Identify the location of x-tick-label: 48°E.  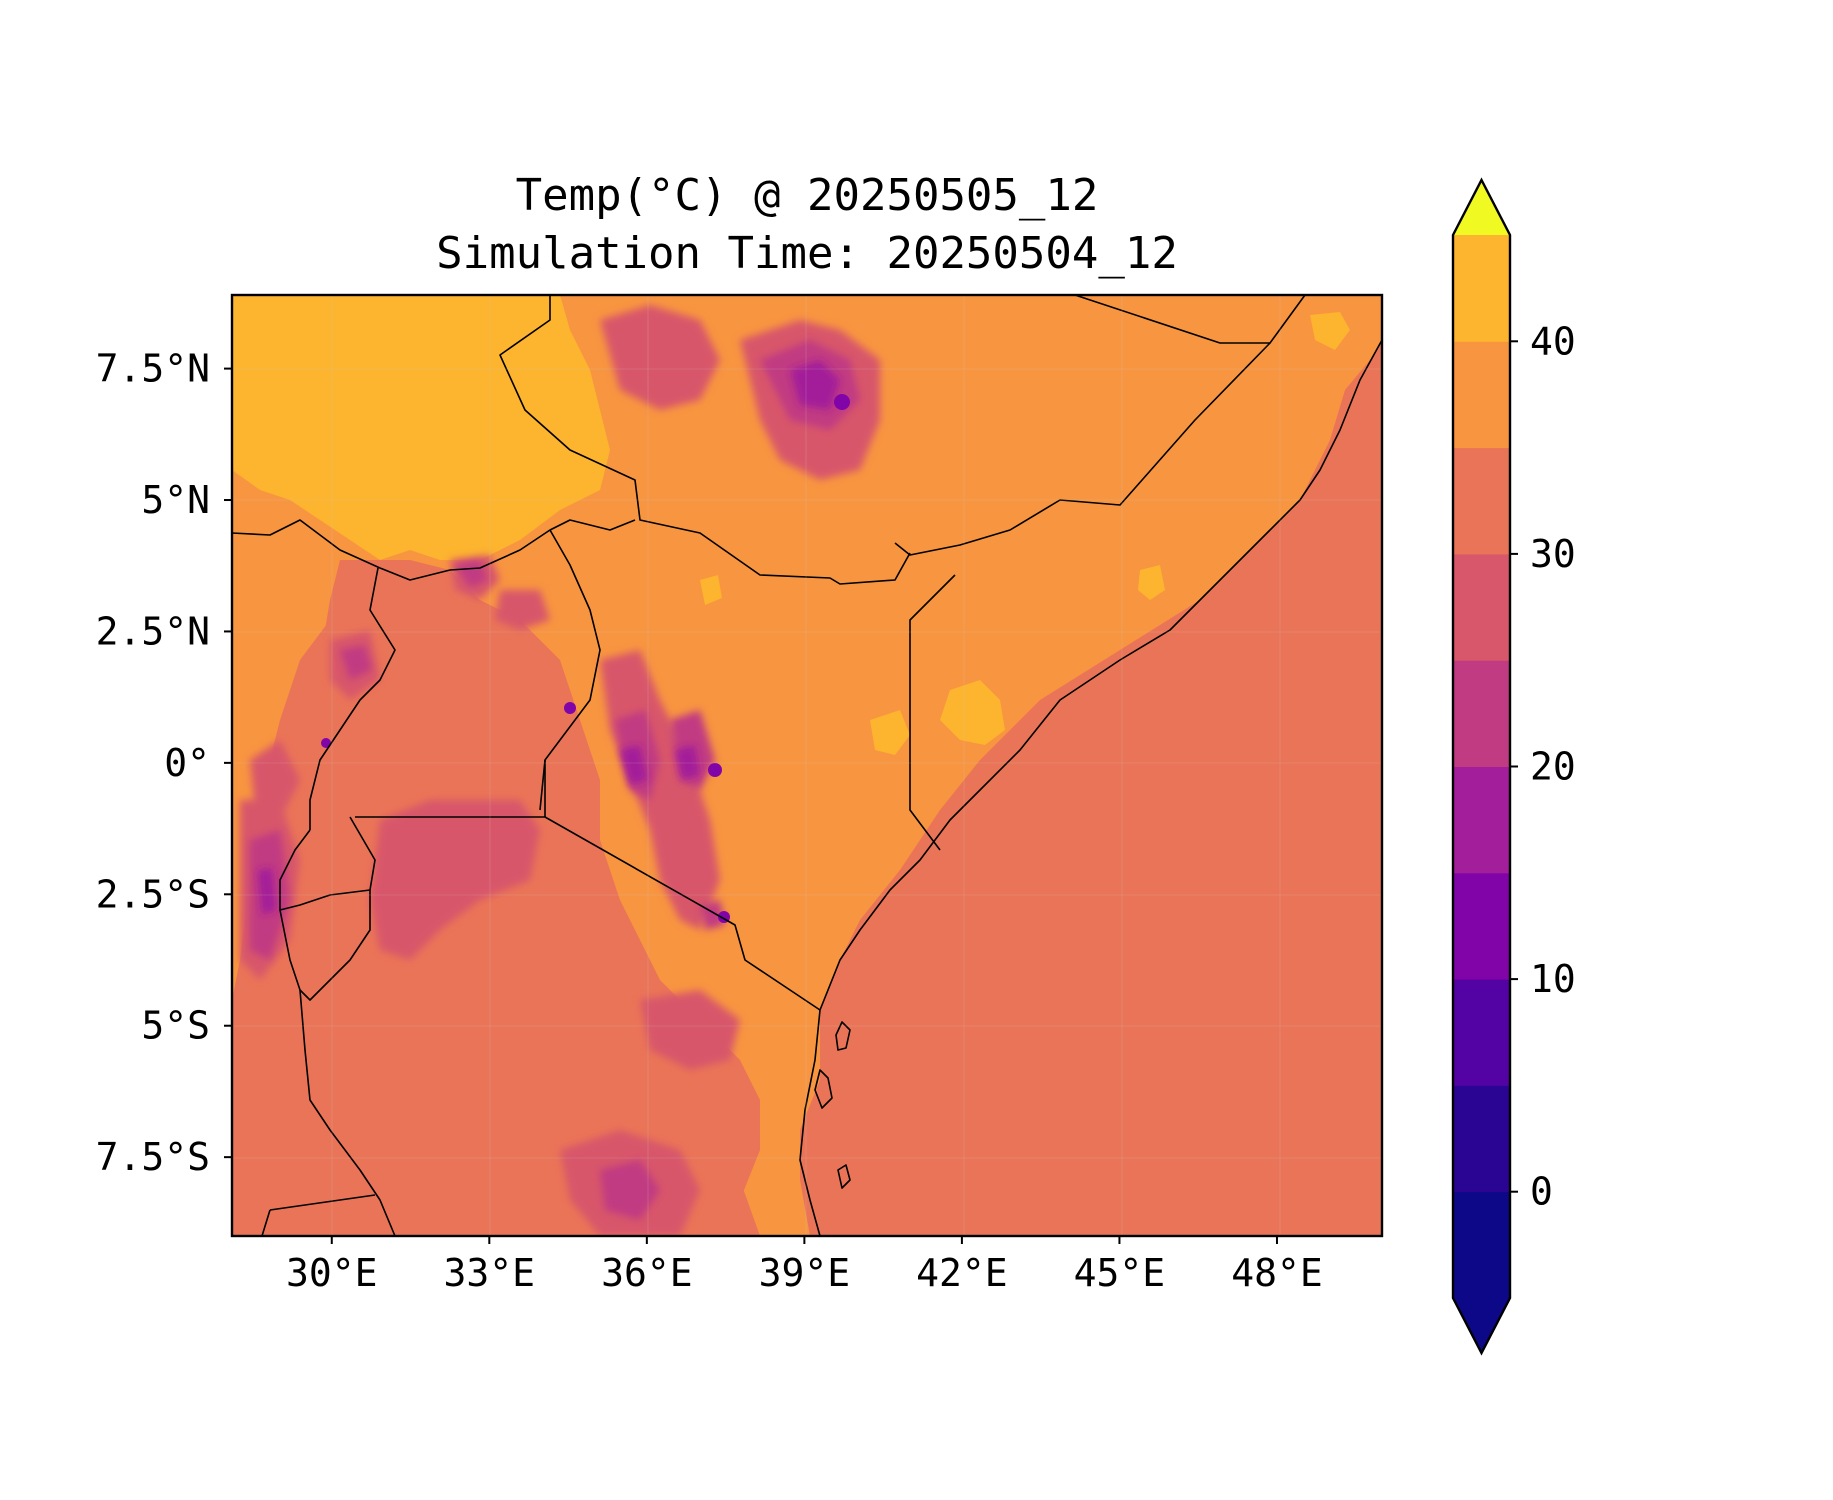
(1277, 1273).